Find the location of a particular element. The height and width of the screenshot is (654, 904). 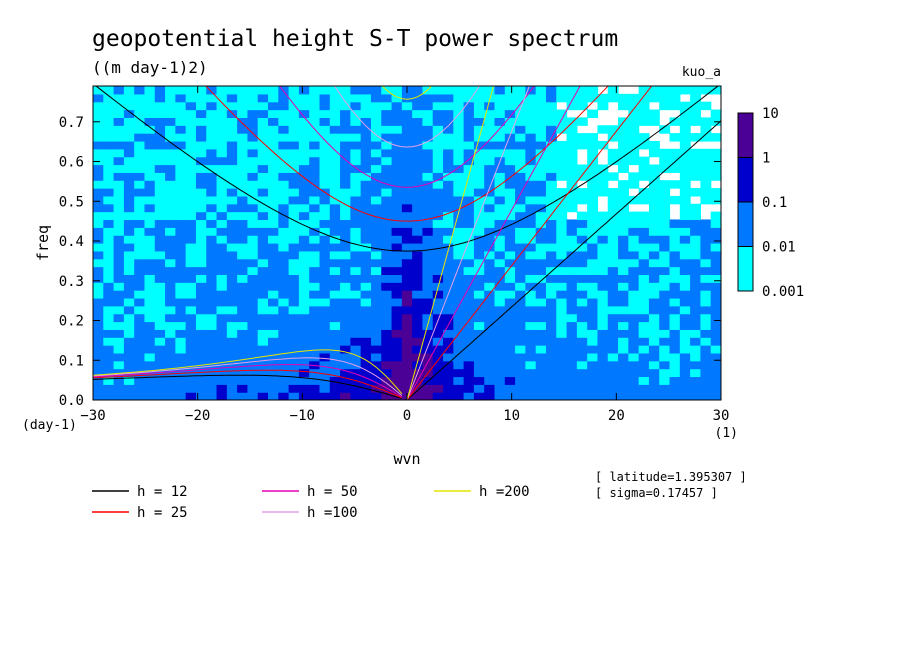

x-tick-label: −10 is located at coordinates (302, 416).